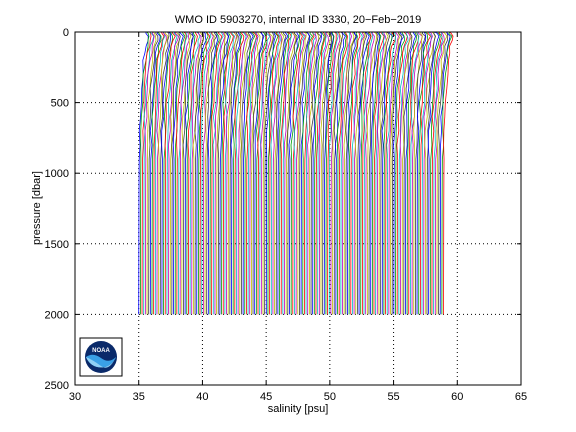  I want to click on y-tick-label: 1500, so click(57, 245).